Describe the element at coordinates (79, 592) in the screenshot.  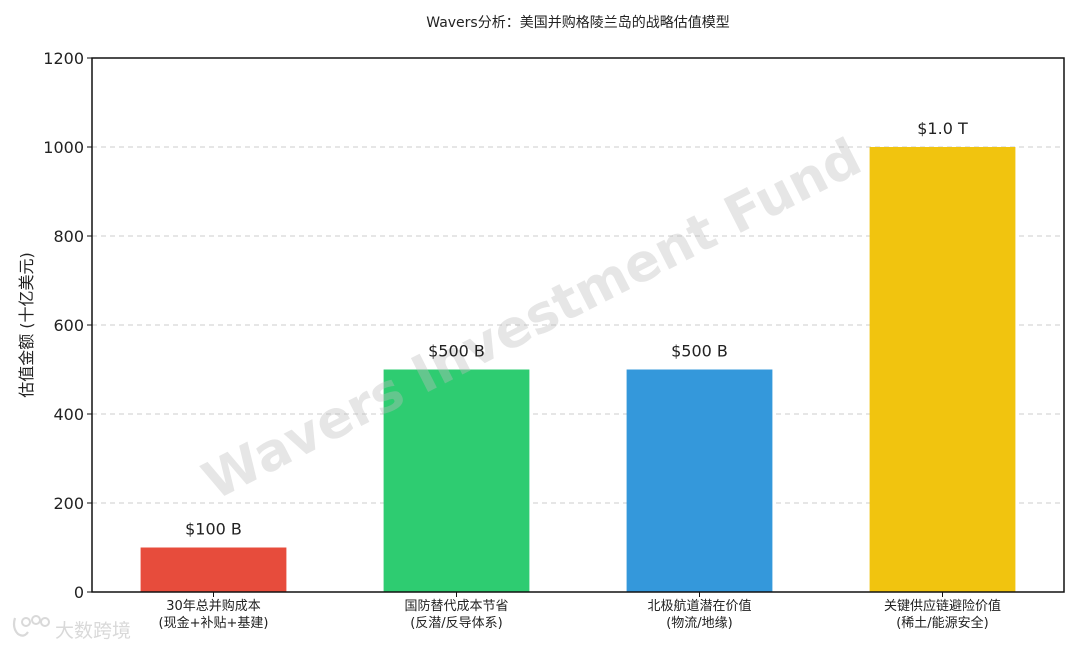
I see `y-tick-label: 0` at that location.